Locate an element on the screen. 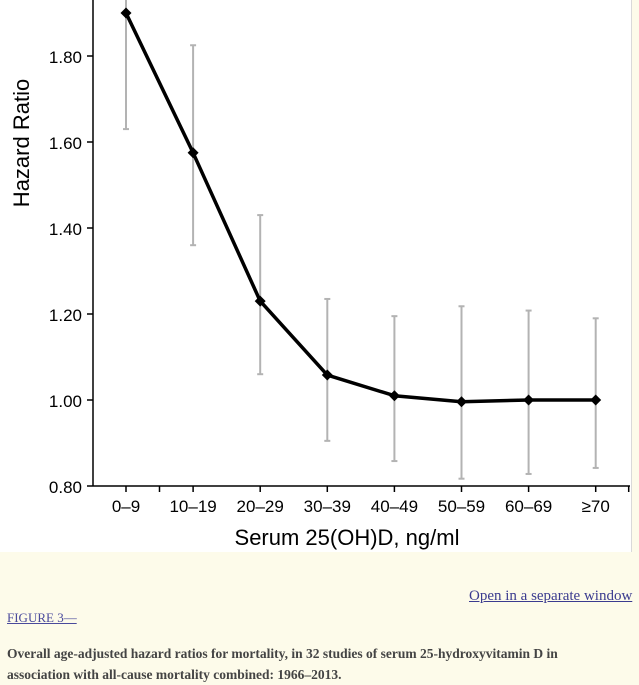  x-tick-label: 40–49 is located at coordinates (394, 506).